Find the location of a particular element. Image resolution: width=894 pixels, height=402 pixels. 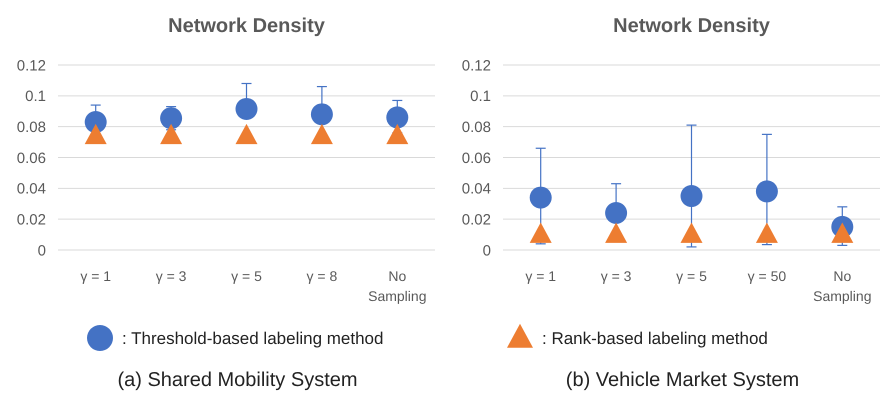

x-tick-label: γ = 50 is located at coordinates (767, 276).